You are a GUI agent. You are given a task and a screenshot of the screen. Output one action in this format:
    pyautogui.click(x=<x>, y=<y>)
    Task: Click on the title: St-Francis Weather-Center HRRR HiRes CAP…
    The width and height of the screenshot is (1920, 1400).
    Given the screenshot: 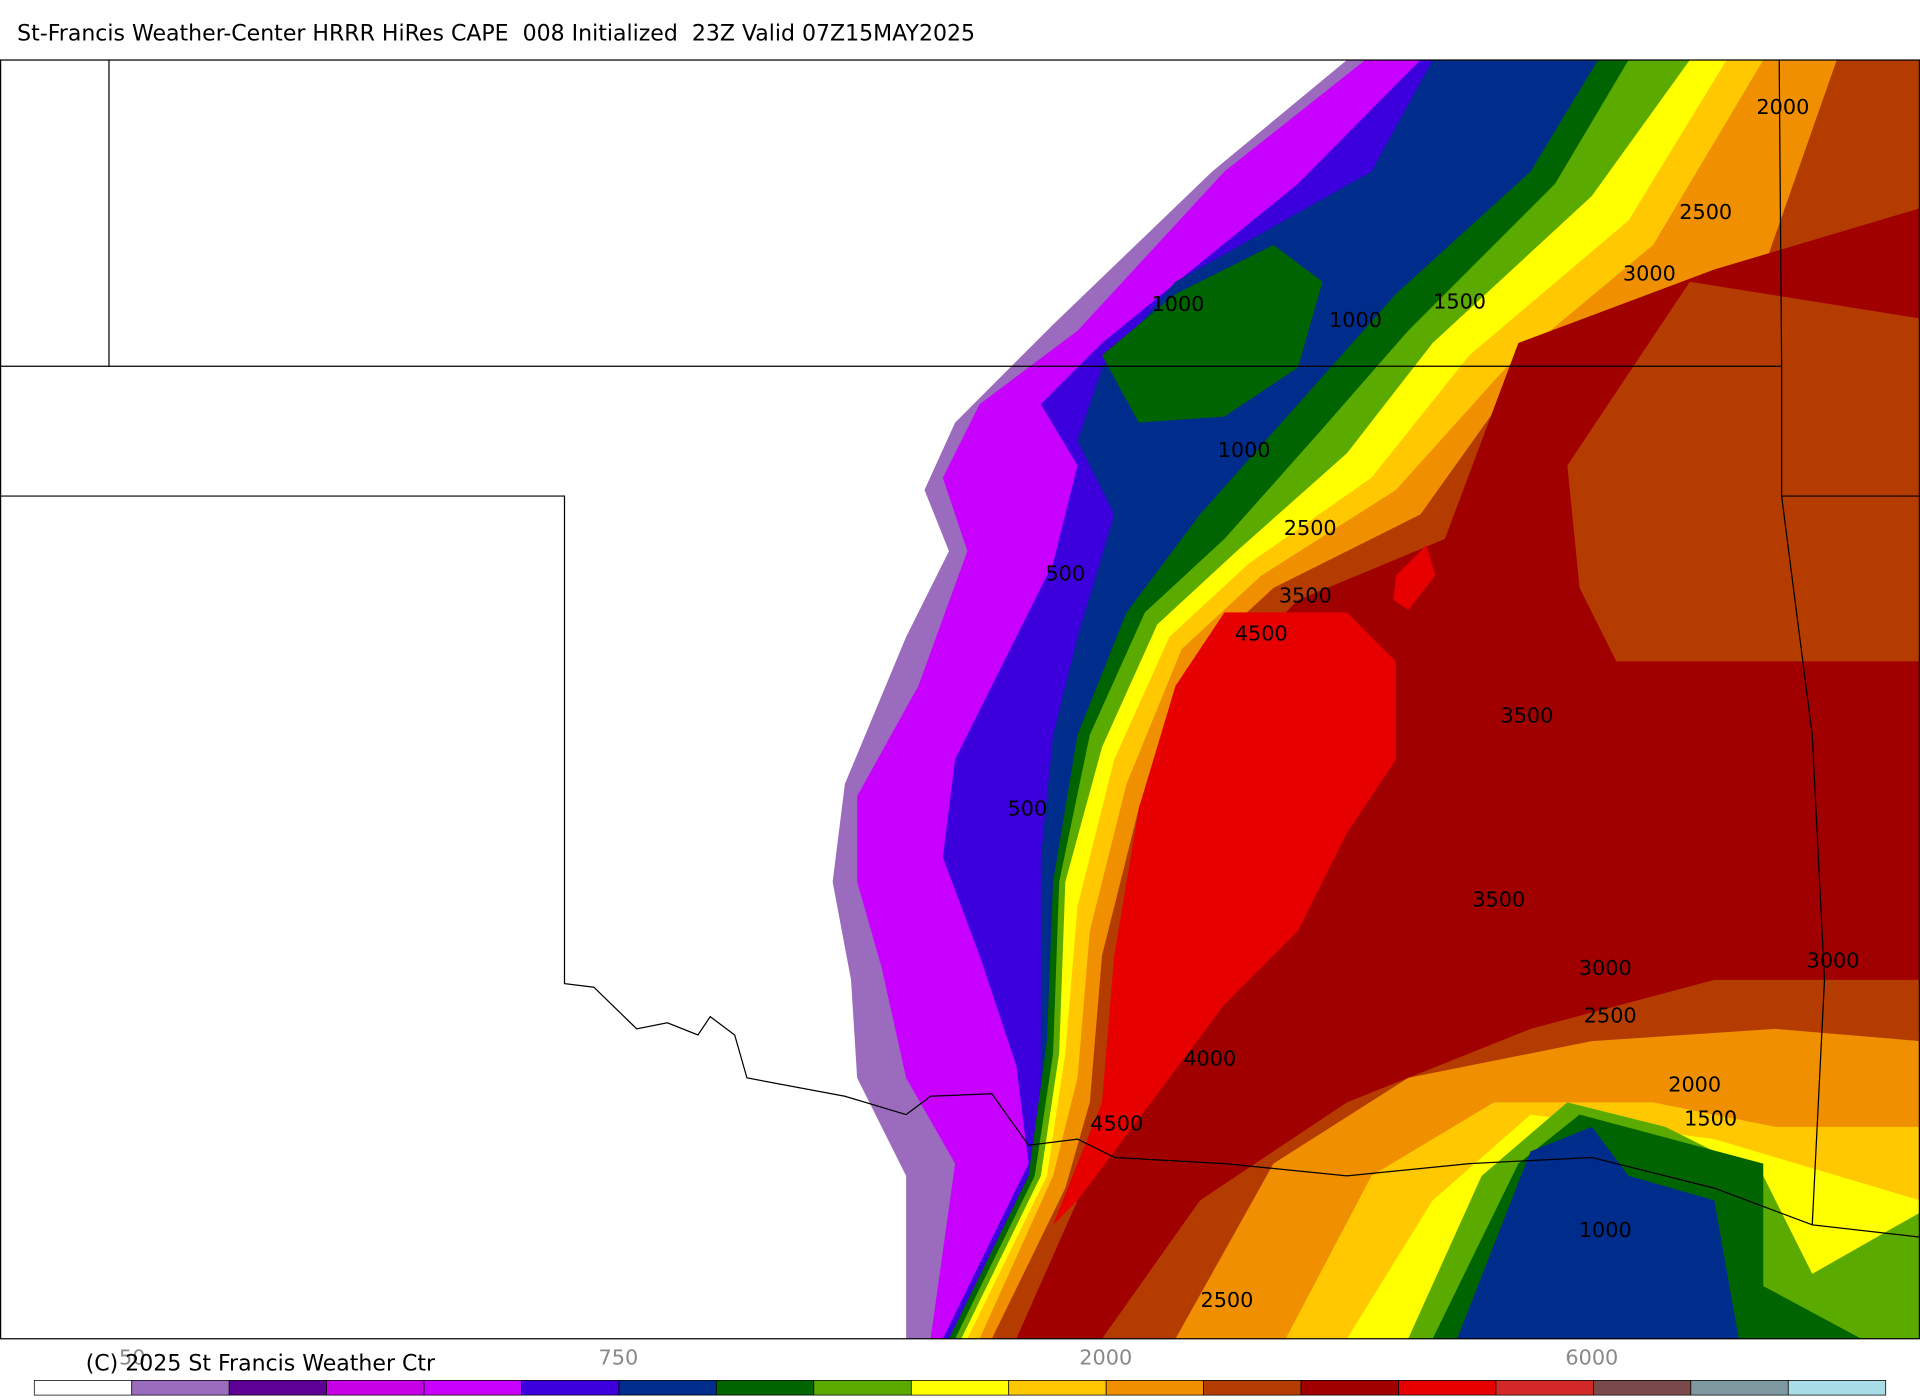 What is the action you would take?
    pyautogui.click(x=496, y=33)
    